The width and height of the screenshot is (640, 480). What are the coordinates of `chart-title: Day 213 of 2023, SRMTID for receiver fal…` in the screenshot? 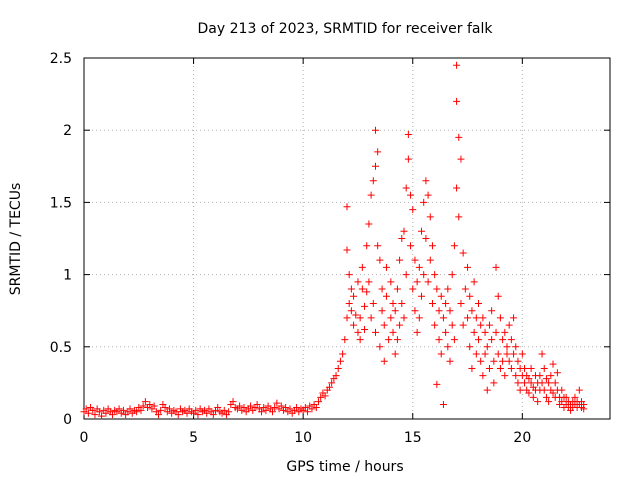 It's located at (346, 29).